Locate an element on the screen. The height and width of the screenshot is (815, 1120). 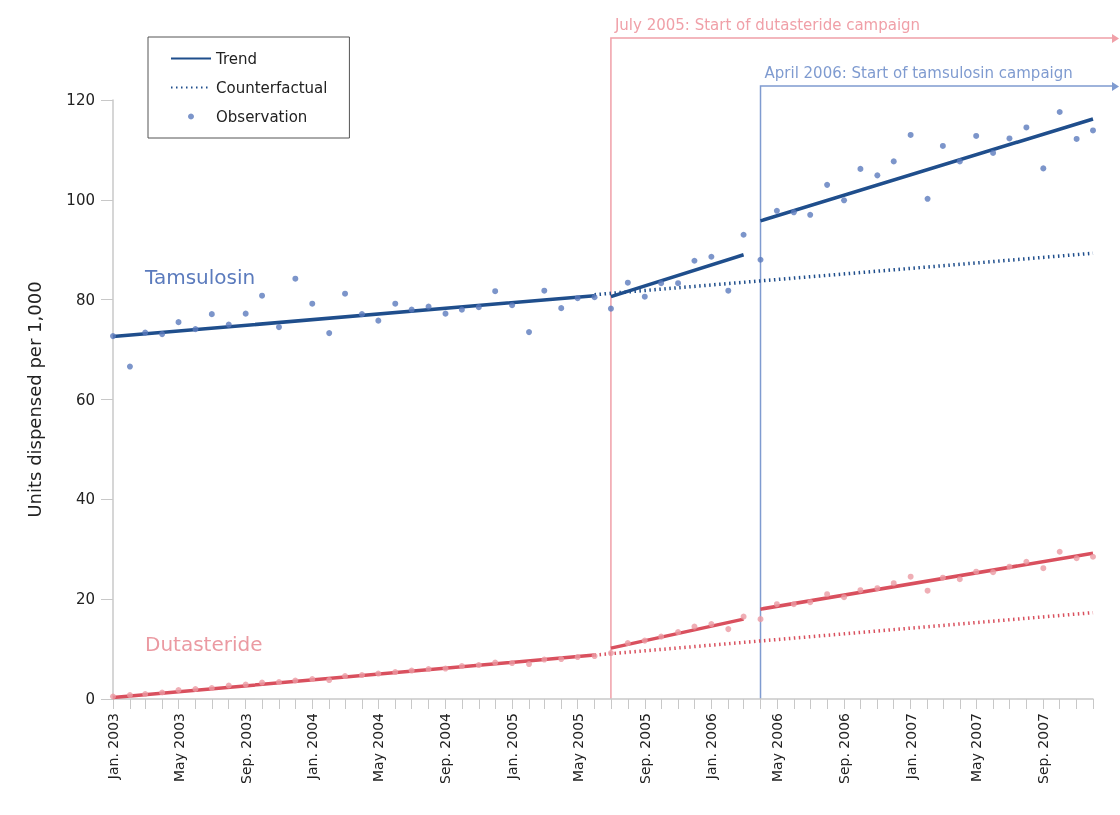
y-tick-label: 40 is located at coordinates (85, 499).